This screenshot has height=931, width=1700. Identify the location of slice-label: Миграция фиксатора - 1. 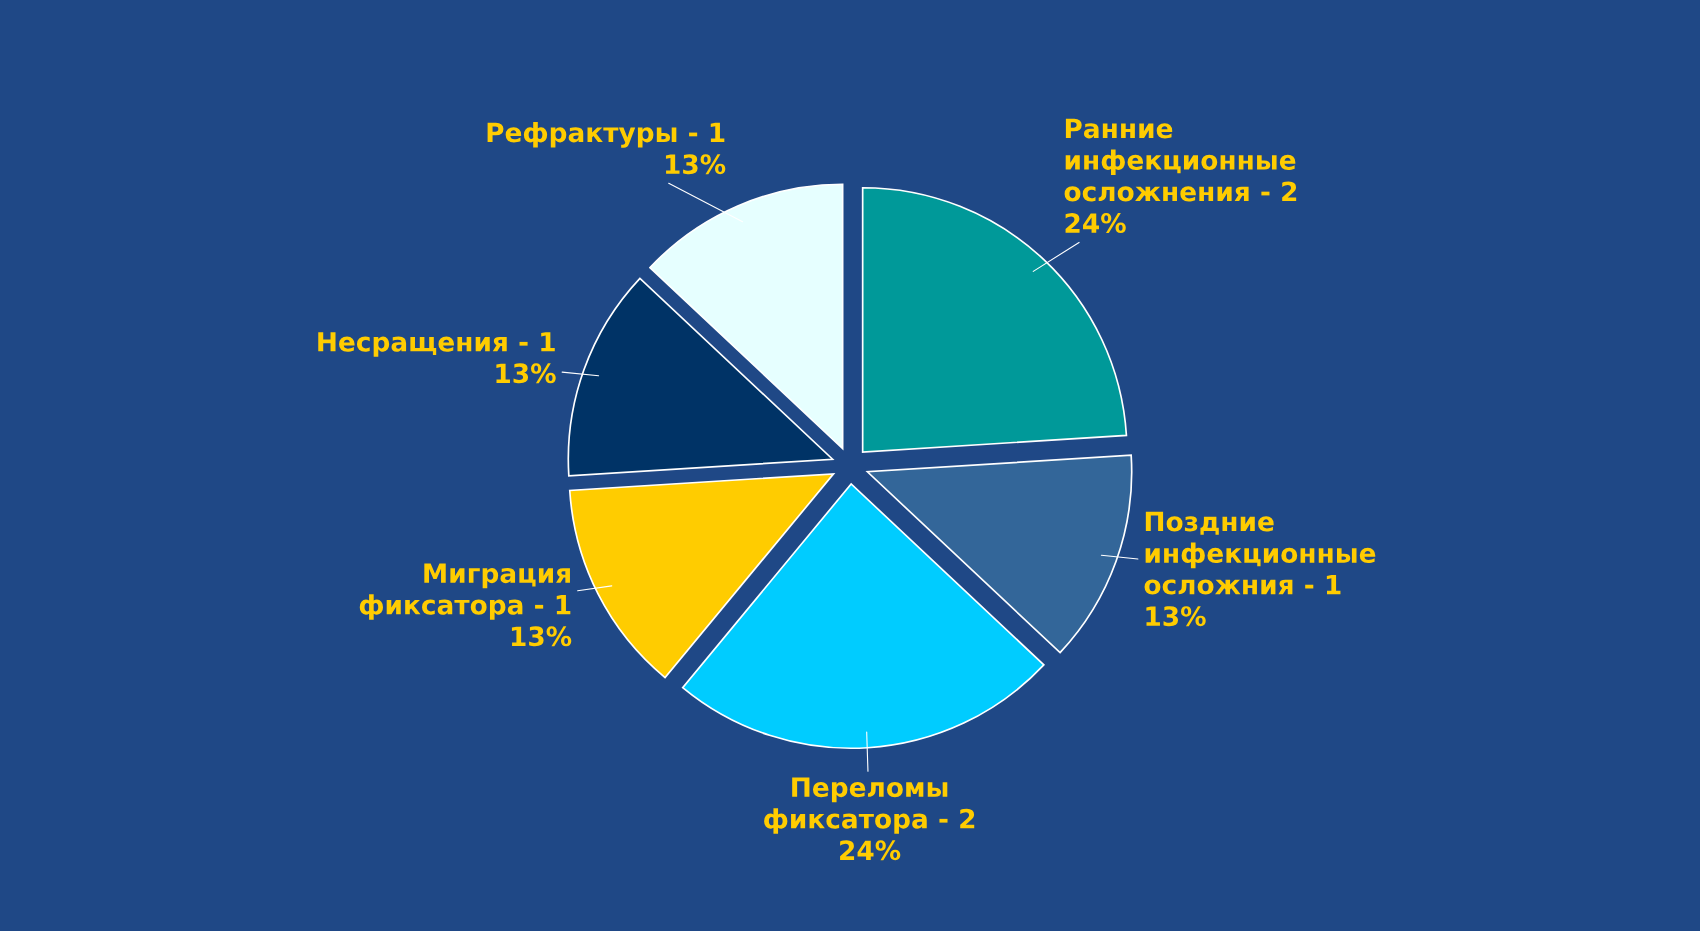
(465, 591).